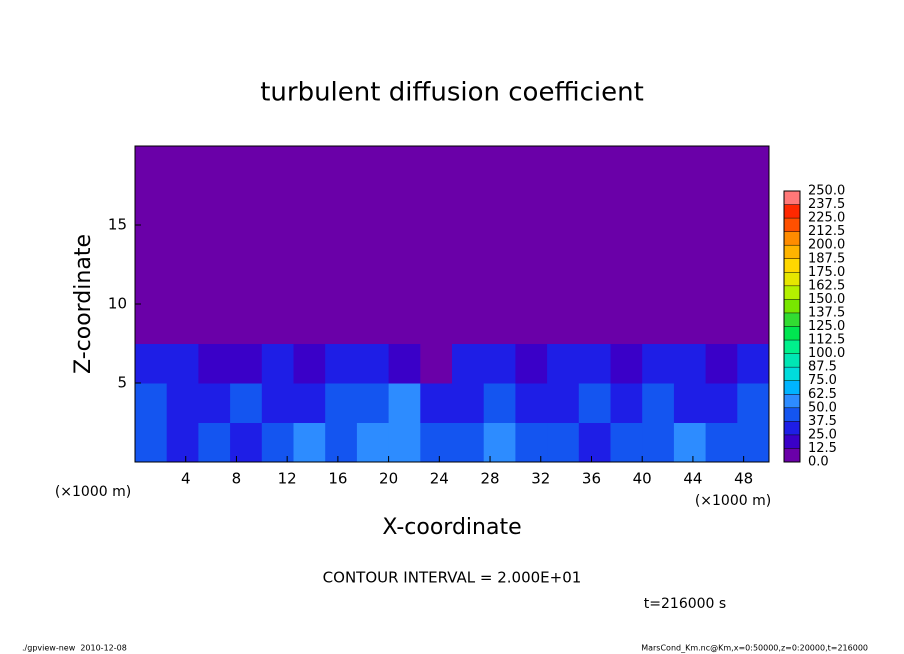 The width and height of the screenshot is (904, 654). I want to click on colorbar-label: 25.0, so click(822, 434).